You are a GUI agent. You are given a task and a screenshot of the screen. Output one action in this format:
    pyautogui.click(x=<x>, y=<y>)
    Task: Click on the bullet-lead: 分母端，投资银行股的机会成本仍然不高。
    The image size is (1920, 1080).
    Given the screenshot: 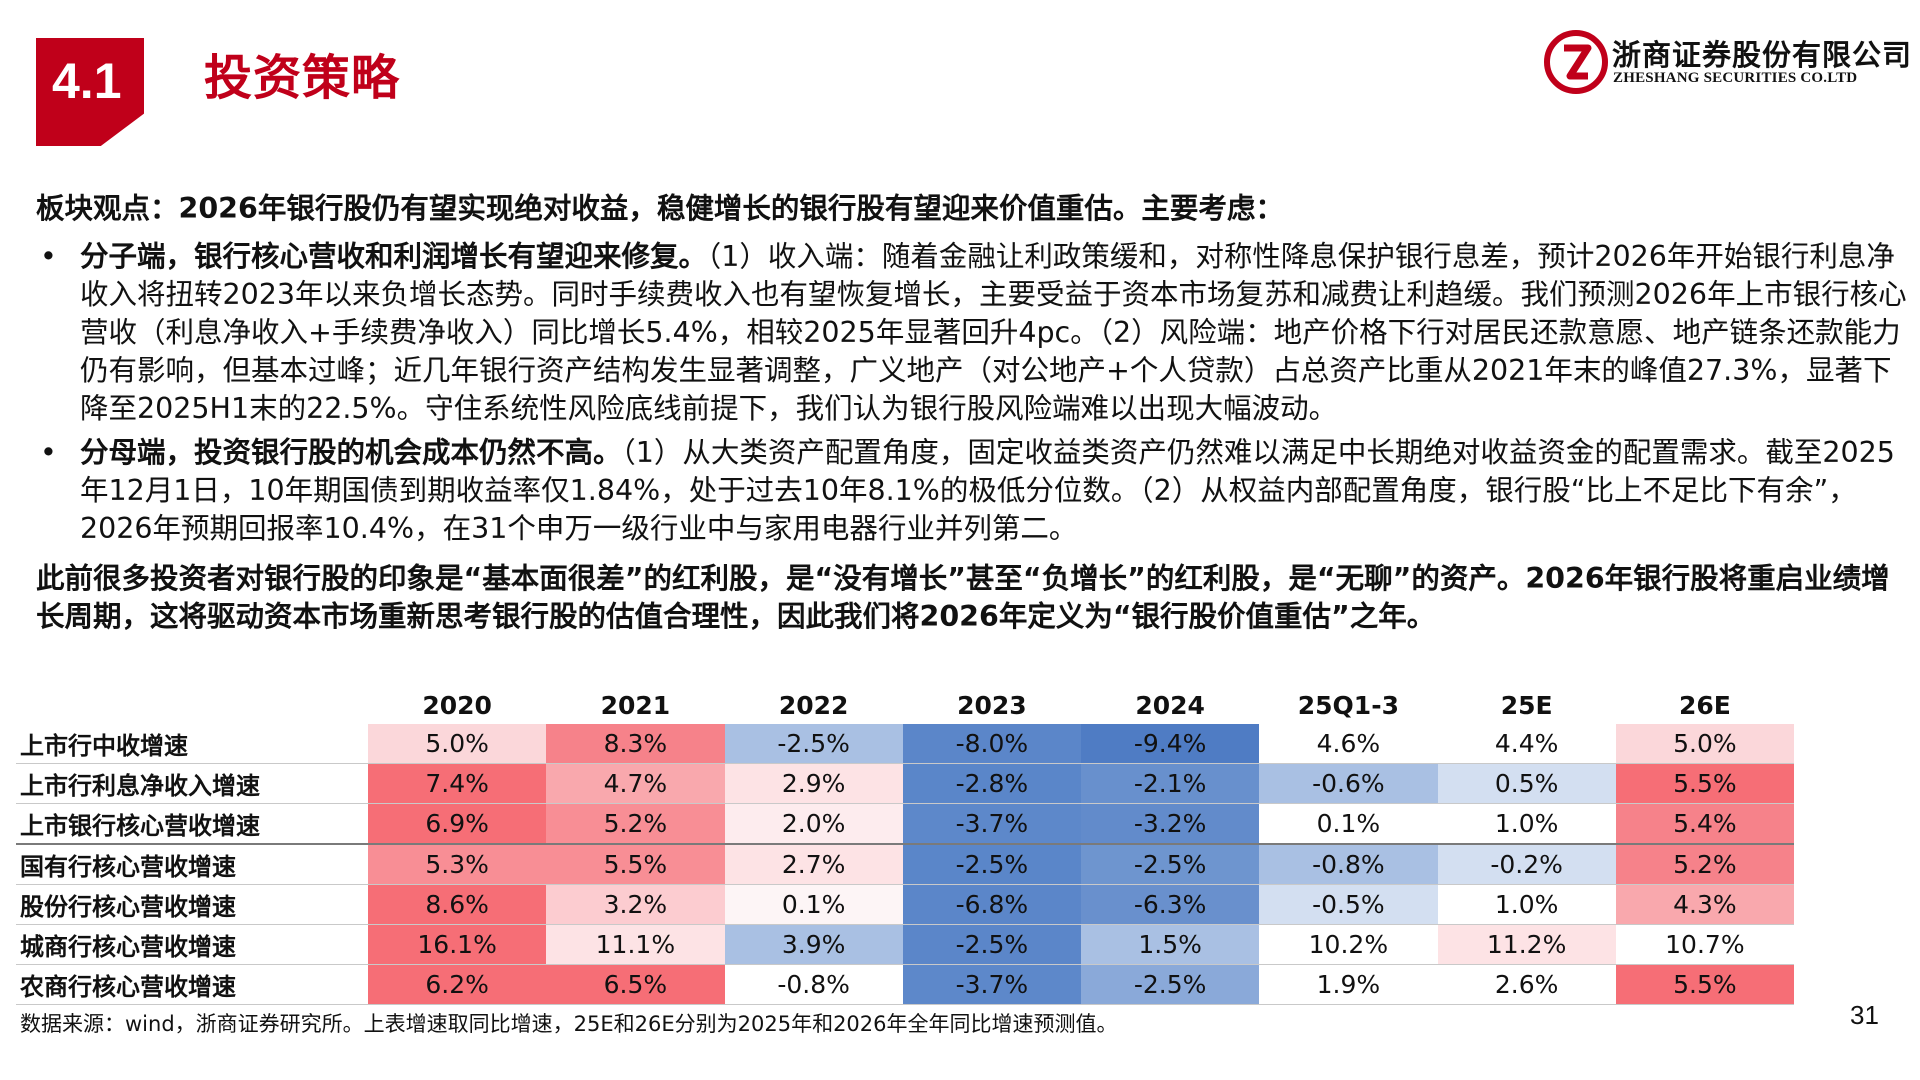 What is the action you would take?
    pyautogui.click(x=351, y=452)
    